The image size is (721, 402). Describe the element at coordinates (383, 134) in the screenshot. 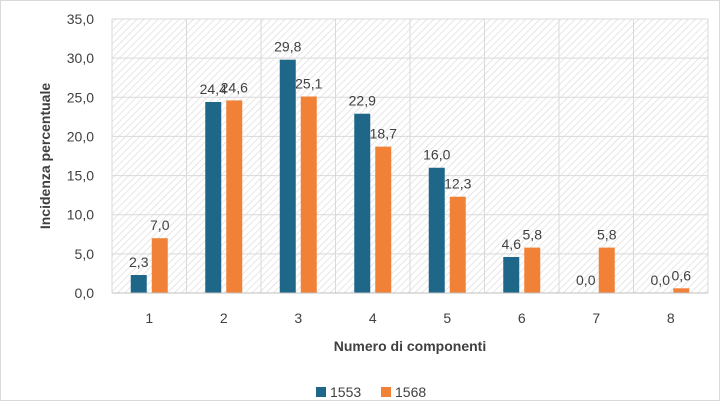

I see `data-label-1568-4: 18,7` at that location.